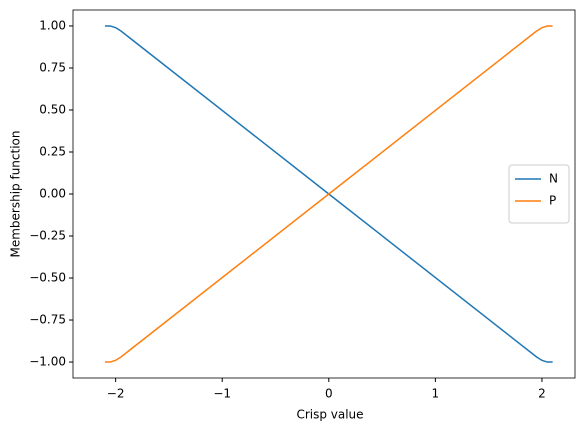 The width and height of the screenshot is (587, 432). What do you see at coordinates (47, 320) in the screenshot?
I see `y-tick-label: −0.75` at bounding box center [47, 320].